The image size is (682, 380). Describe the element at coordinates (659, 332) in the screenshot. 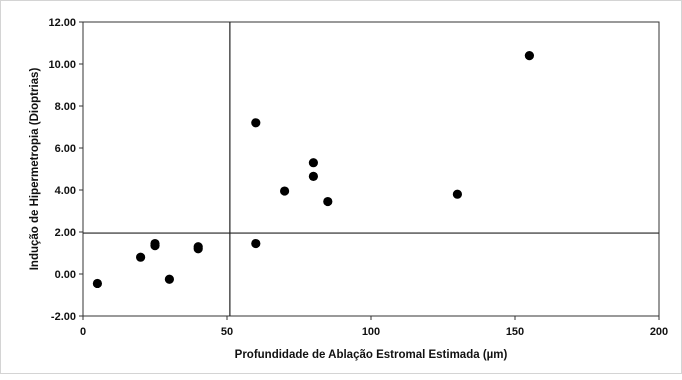

I see `x-tick-label: 200` at that location.